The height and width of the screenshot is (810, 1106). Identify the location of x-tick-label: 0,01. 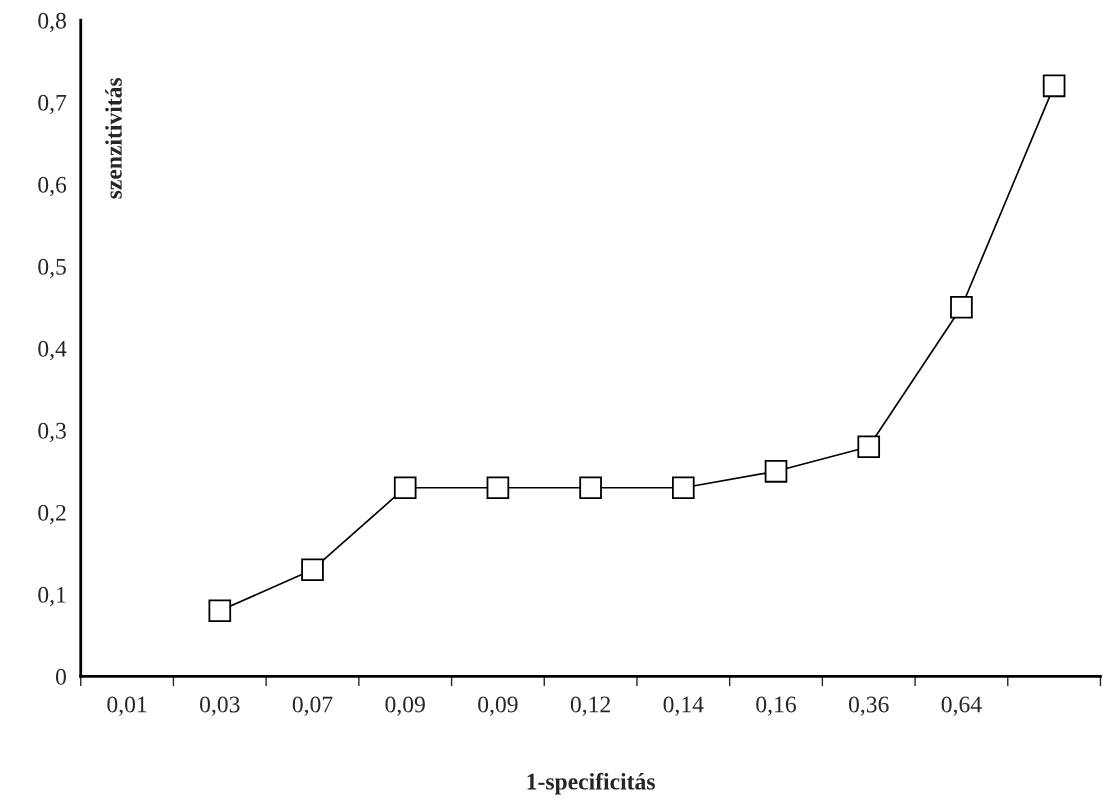
(127, 706).